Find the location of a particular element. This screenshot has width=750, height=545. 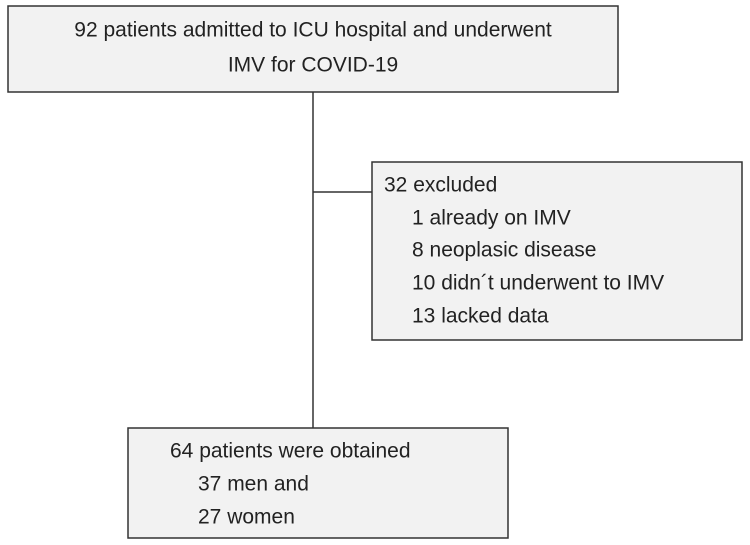

node-title: 64 patients were obtained is located at coordinates (290, 451).